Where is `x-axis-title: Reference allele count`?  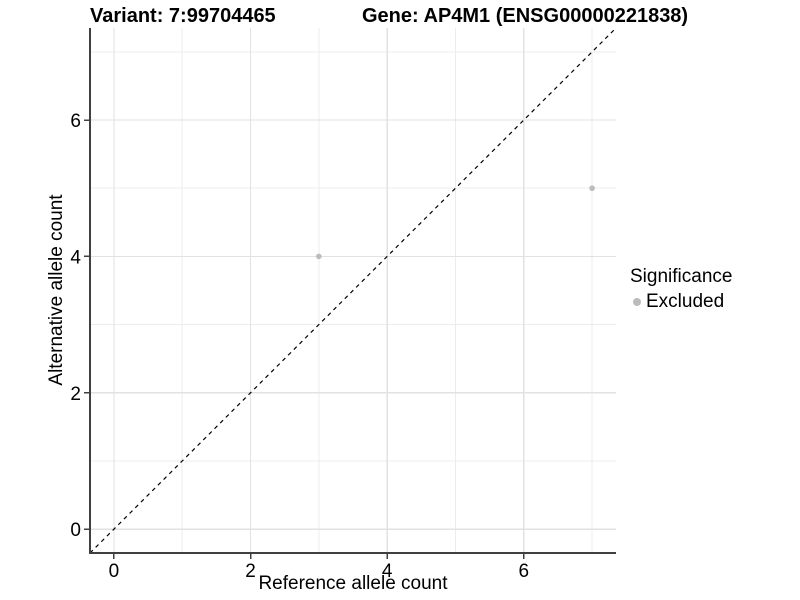
x-axis-title: Reference allele count is located at coordinates (353, 583).